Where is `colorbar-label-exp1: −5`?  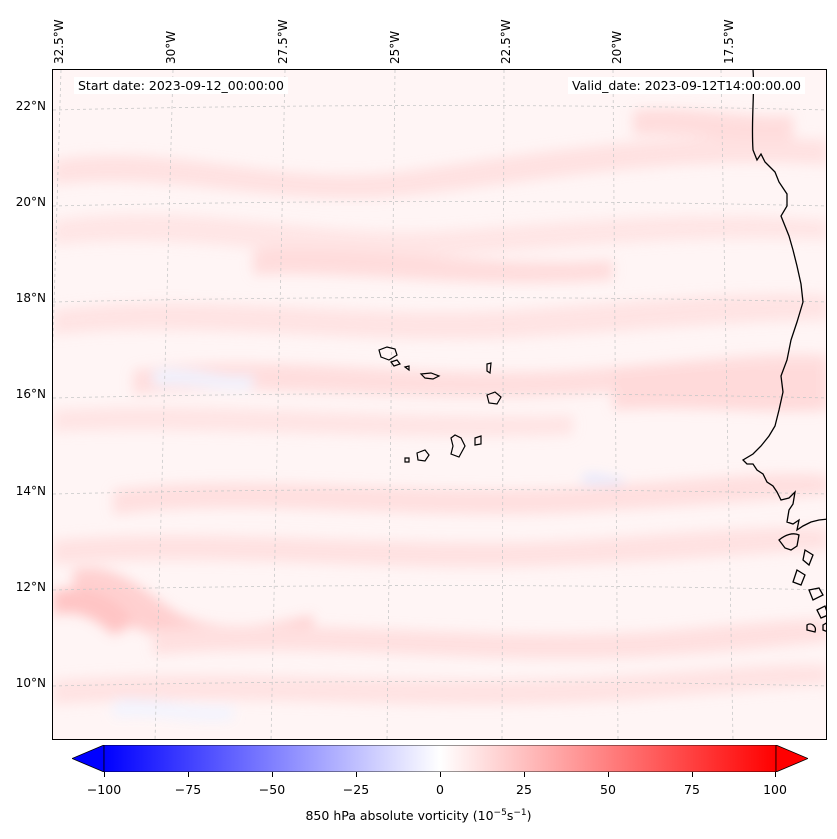 colorbar-label-exp1: −5 is located at coordinates (500, 813).